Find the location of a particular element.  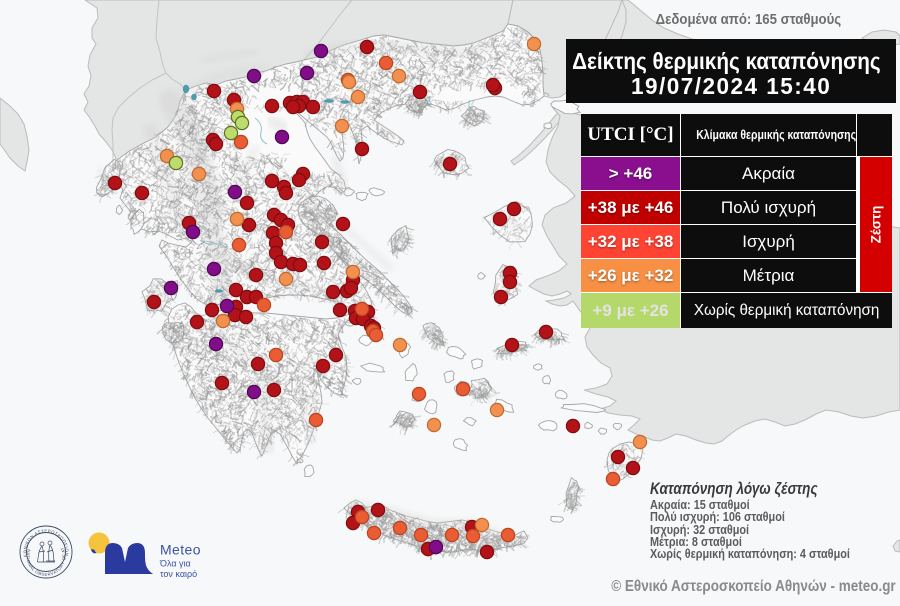

svg-text: Meteo is located at coordinates (180, 550).